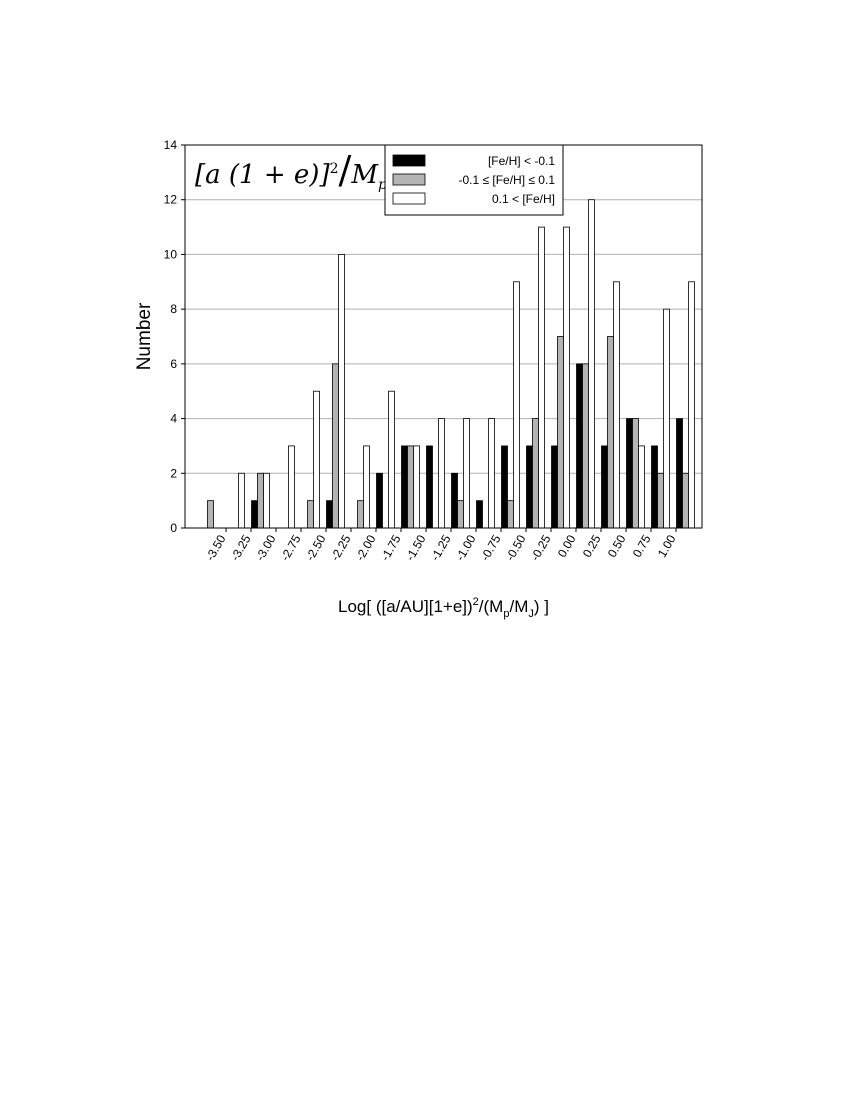  Describe the element at coordinates (364, 175) in the screenshot. I see `annotation-part: M` at that location.